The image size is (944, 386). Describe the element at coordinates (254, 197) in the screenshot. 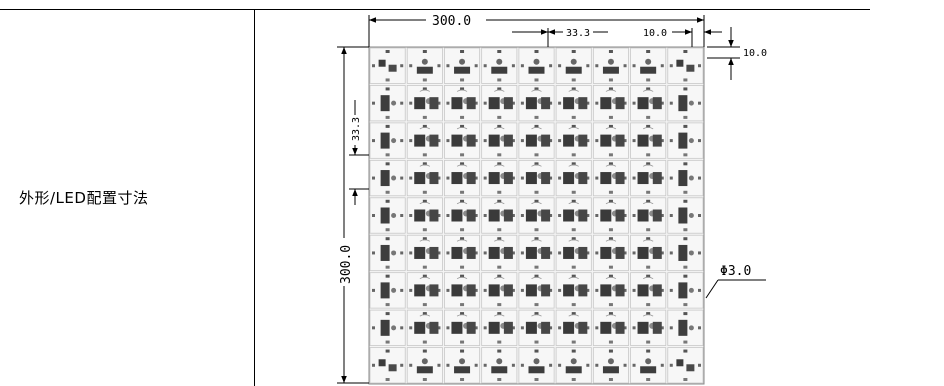

I see `table-column-divider` at that location.